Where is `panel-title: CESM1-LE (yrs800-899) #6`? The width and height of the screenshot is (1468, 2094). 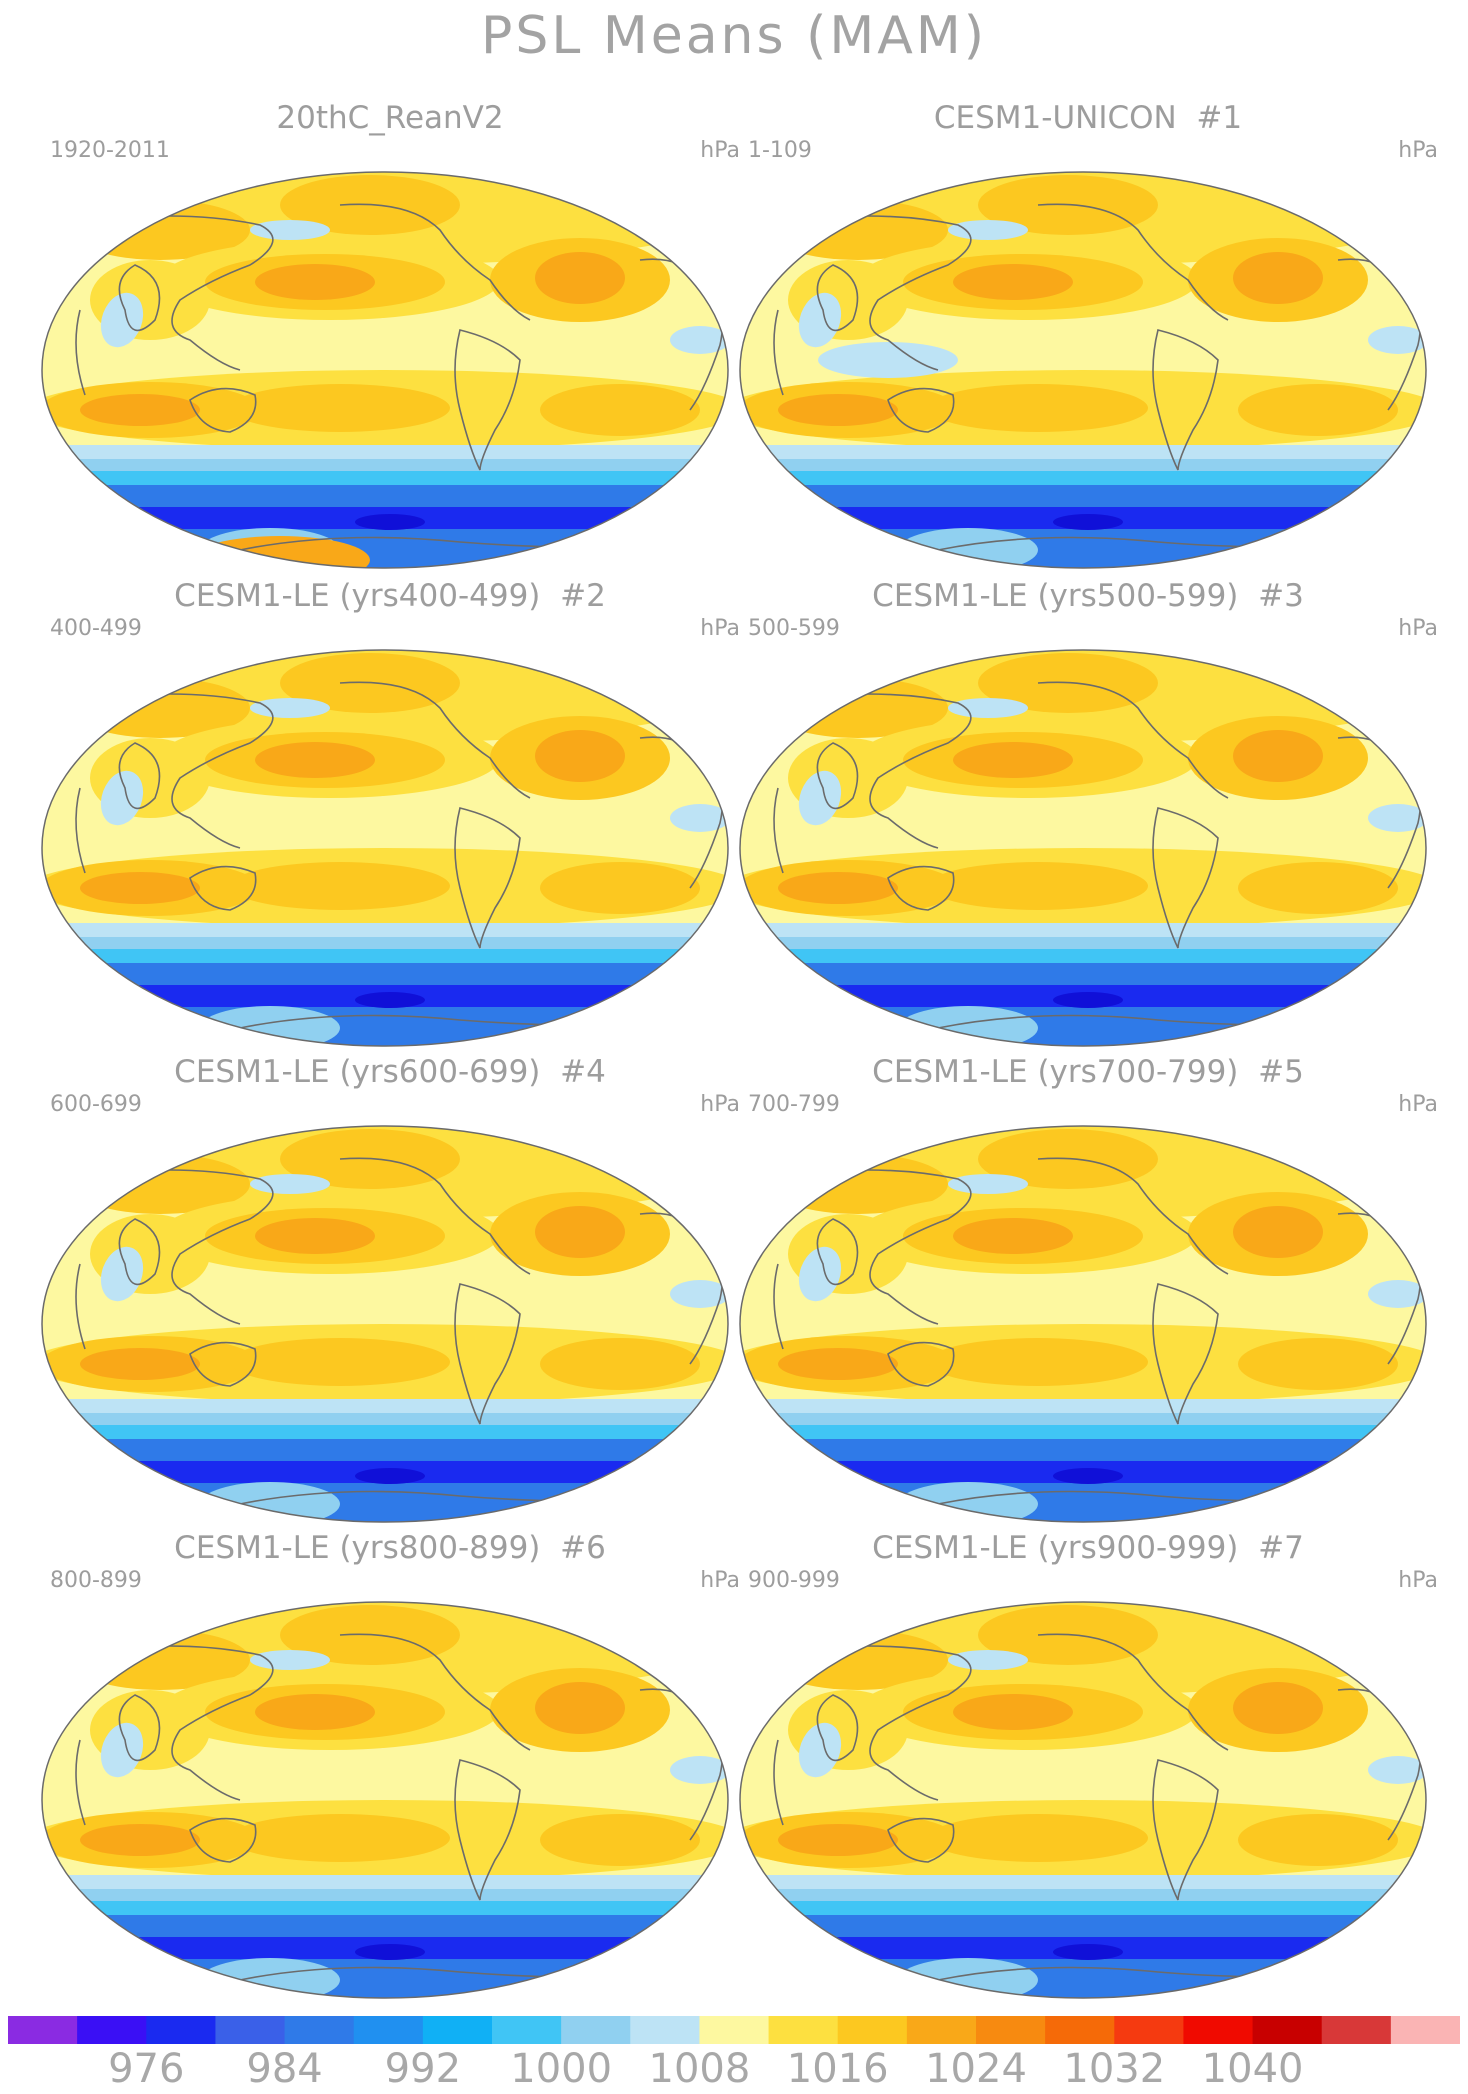
panel-title: CESM1-LE (yrs800-899) #6 is located at coordinates (390, 1548).